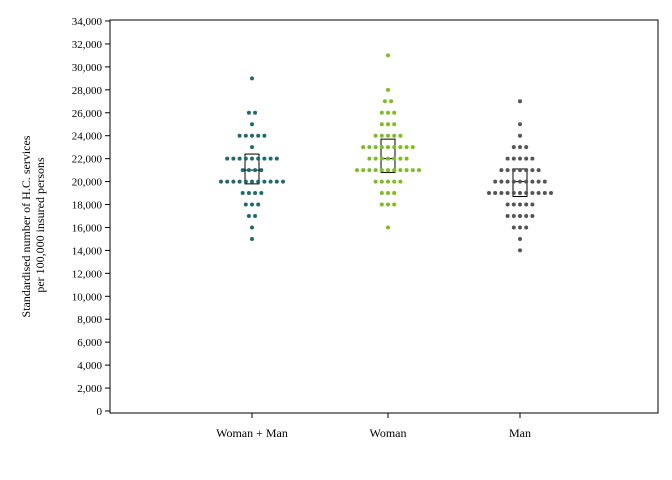 This screenshot has height=480, width=672. I want to click on box-layer, so click(386, 167).